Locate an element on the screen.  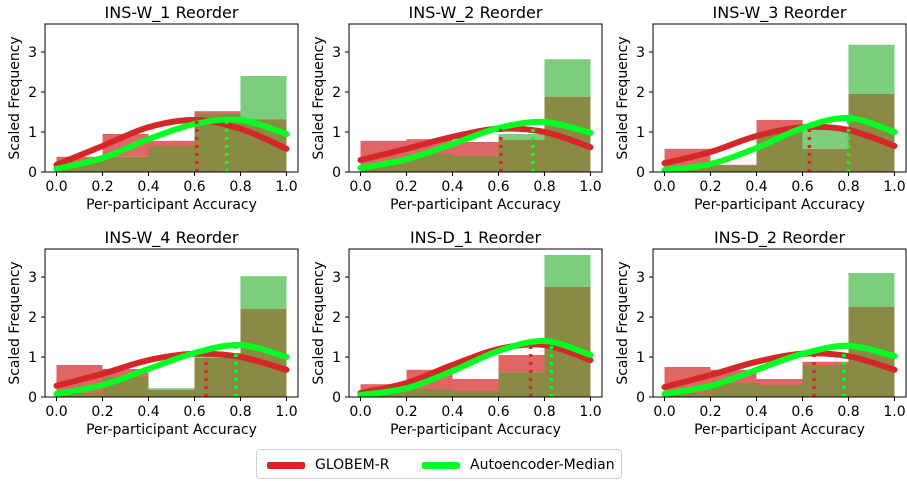
legend-swatch-globem is located at coordinates (286, 465).